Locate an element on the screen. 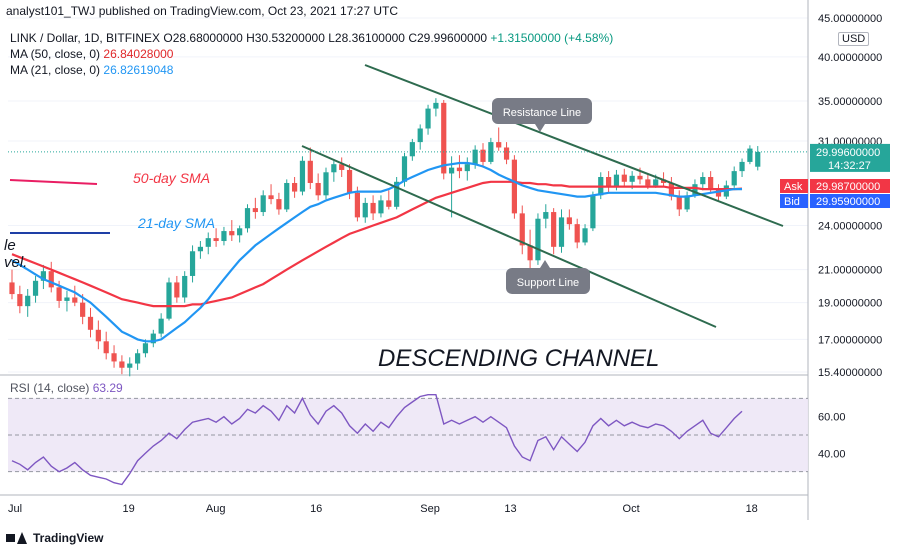 The width and height of the screenshot is (900, 555). support-callout is located at coordinates (548, 281).